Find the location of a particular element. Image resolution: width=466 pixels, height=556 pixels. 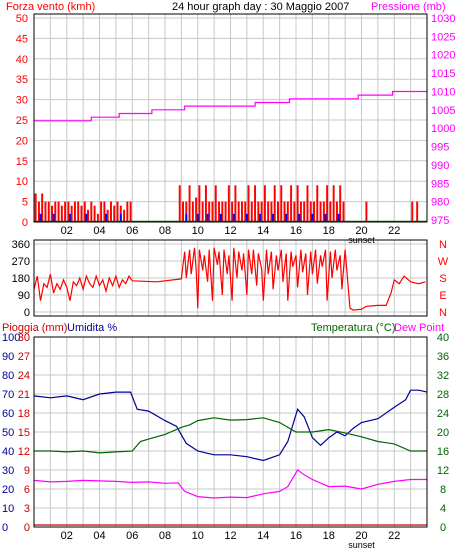

pressure-tick-label: 985 is located at coordinates (440, 184).